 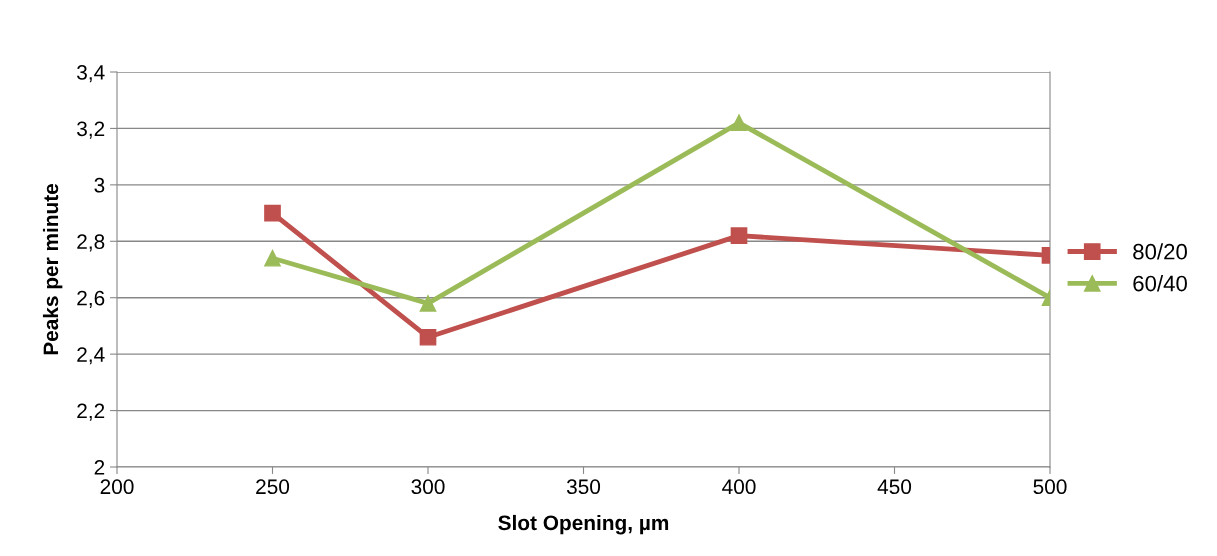 What do you see at coordinates (91, 243) in the screenshot?
I see `y-tick-label: 2,8` at bounding box center [91, 243].